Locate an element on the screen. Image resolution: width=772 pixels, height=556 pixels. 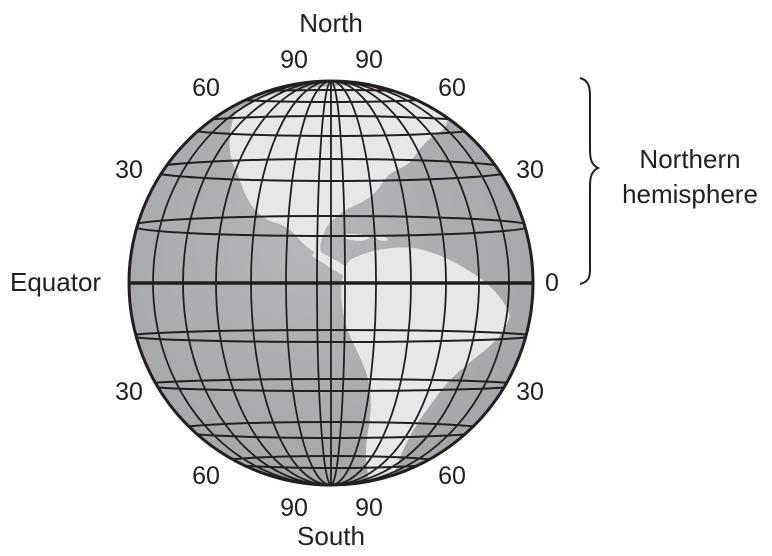
lat-label-30-north-left: 30 is located at coordinates (129, 170).